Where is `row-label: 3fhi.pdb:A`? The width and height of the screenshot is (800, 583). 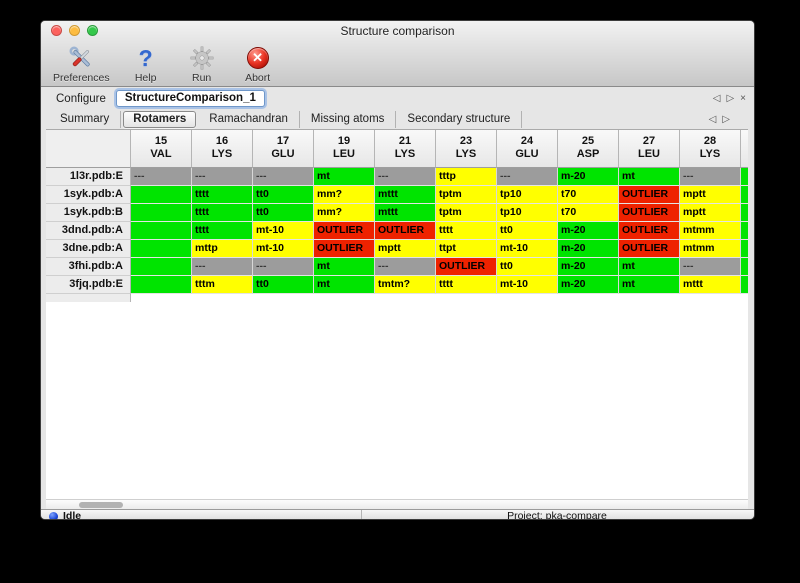
row-label: 3fhi.pdb:A is located at coordinates (88, 267).